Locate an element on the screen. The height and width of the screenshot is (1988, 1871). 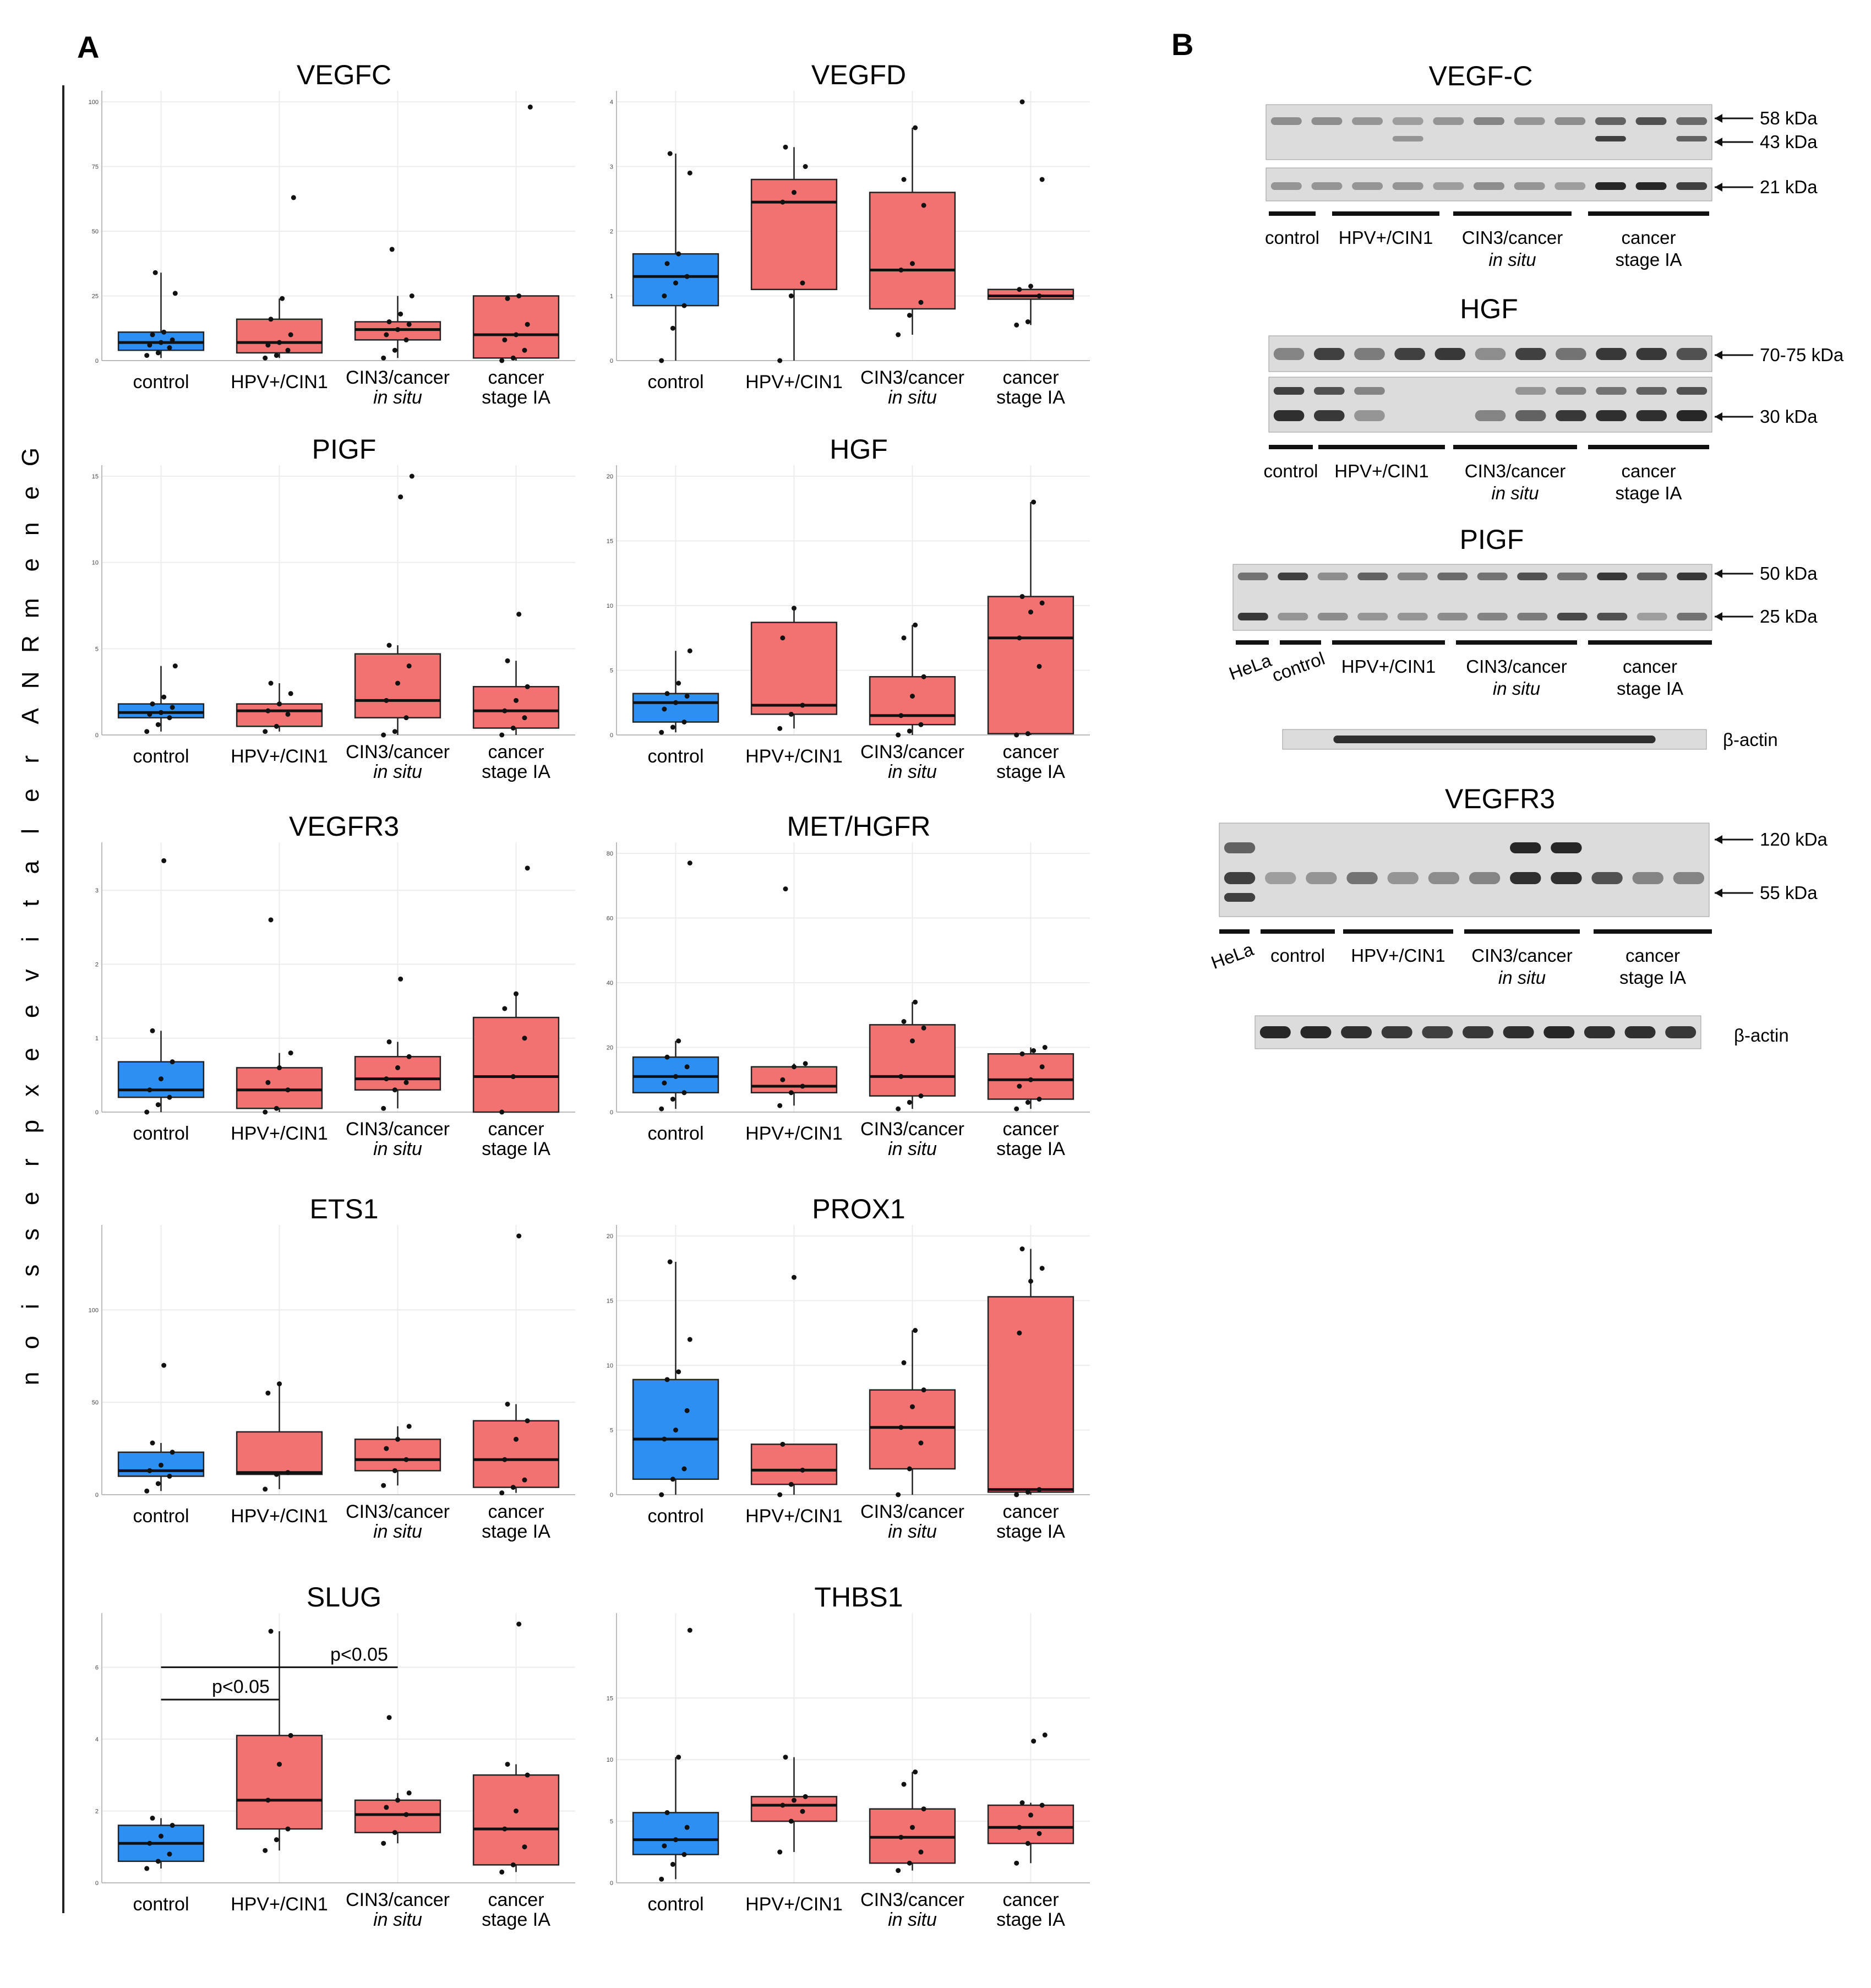
y-tick-label: 10 is located at coordinates (95, 564).